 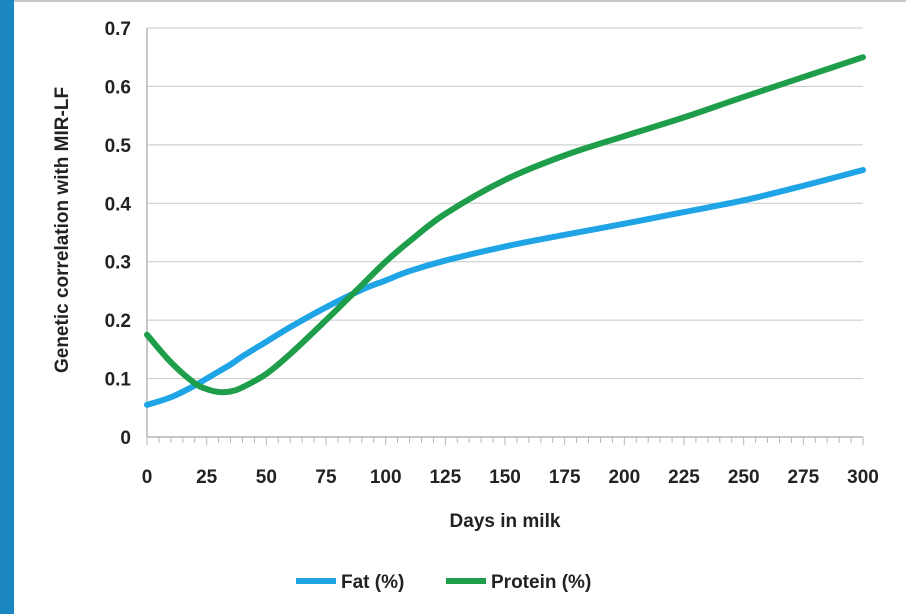 What do you see at coordinates (118, 380) in the screenshot?
I see `y-tick-label: 0.1` at bounding box center [118, 380].